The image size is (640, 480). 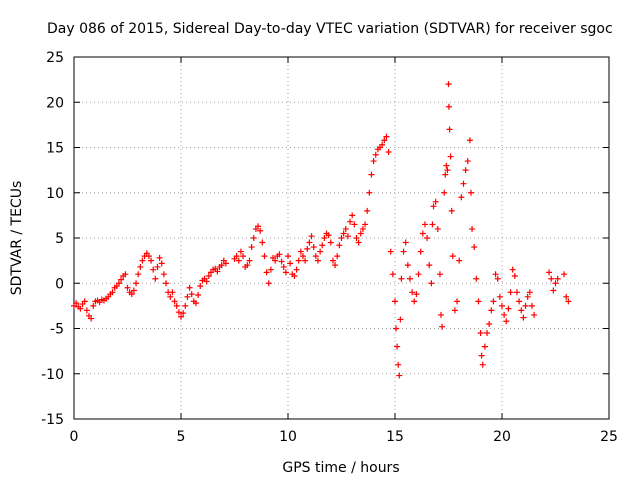 I want to click on y-axis-label: SDTVAR / TECUs, so click(x=17, y=238).